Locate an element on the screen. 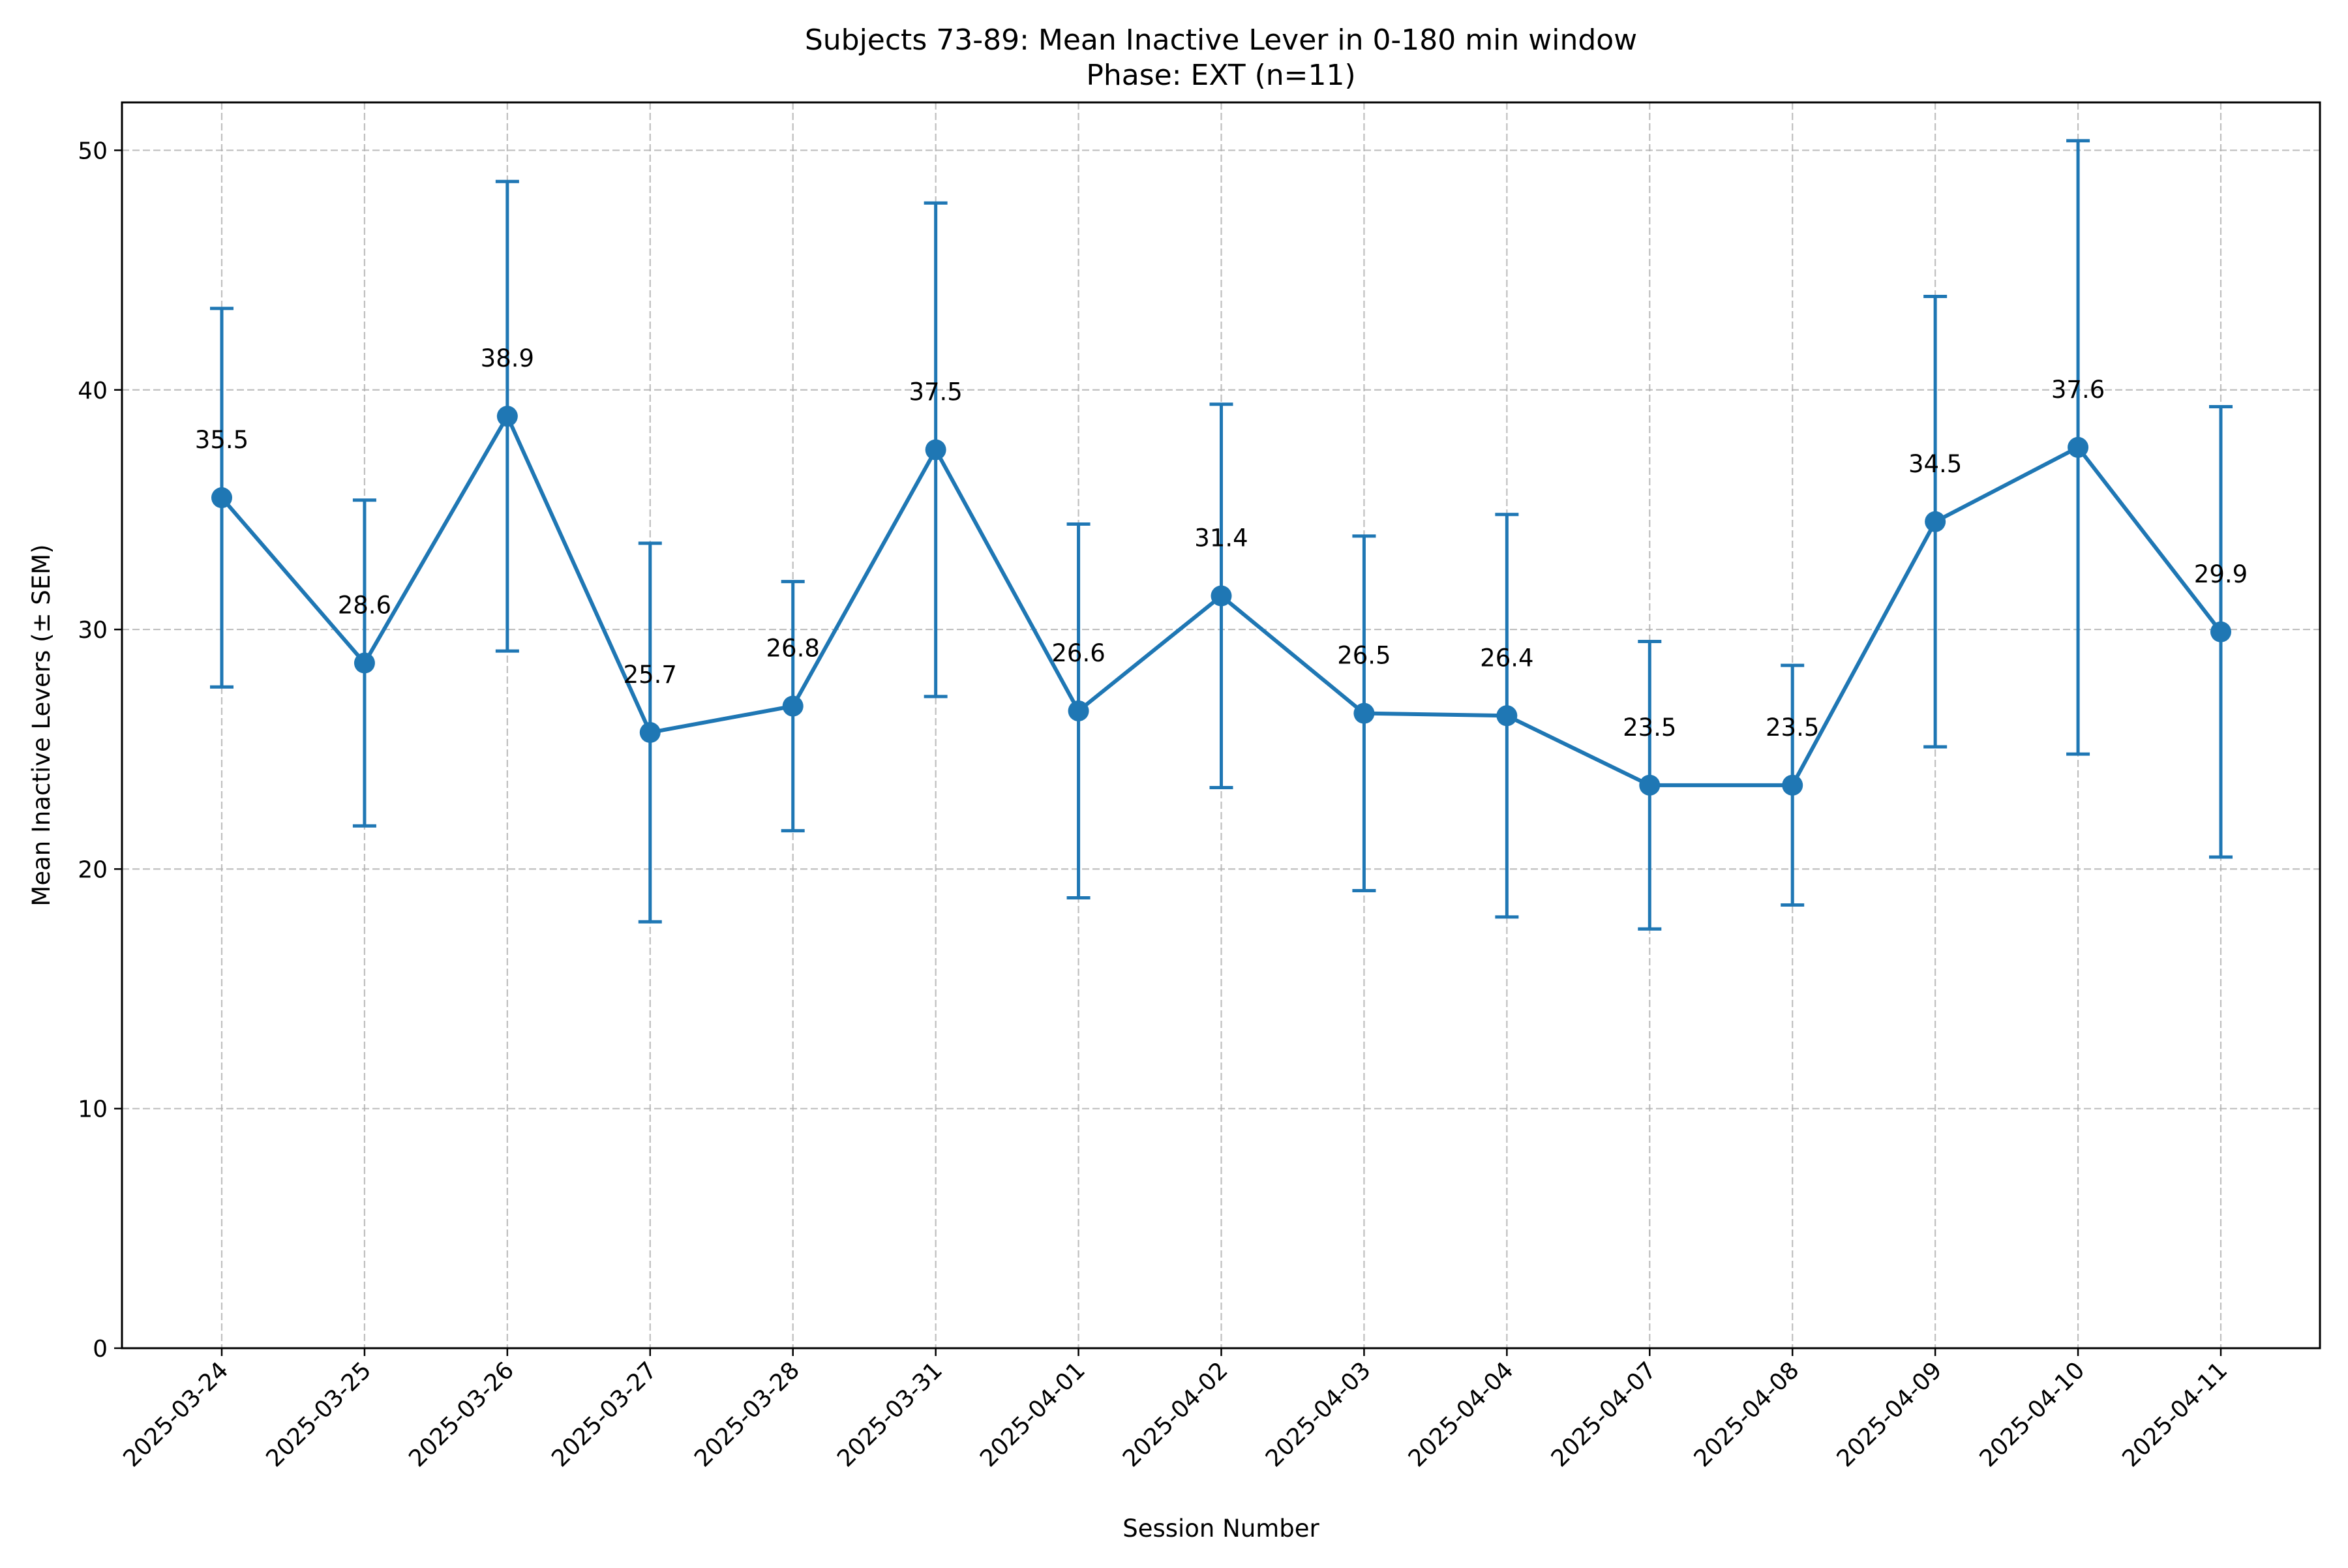 This screenshot has width=2348, height=1568. y-axis-ticks: 0 10 20 30 40 50 is located at coordinates (100, 750).